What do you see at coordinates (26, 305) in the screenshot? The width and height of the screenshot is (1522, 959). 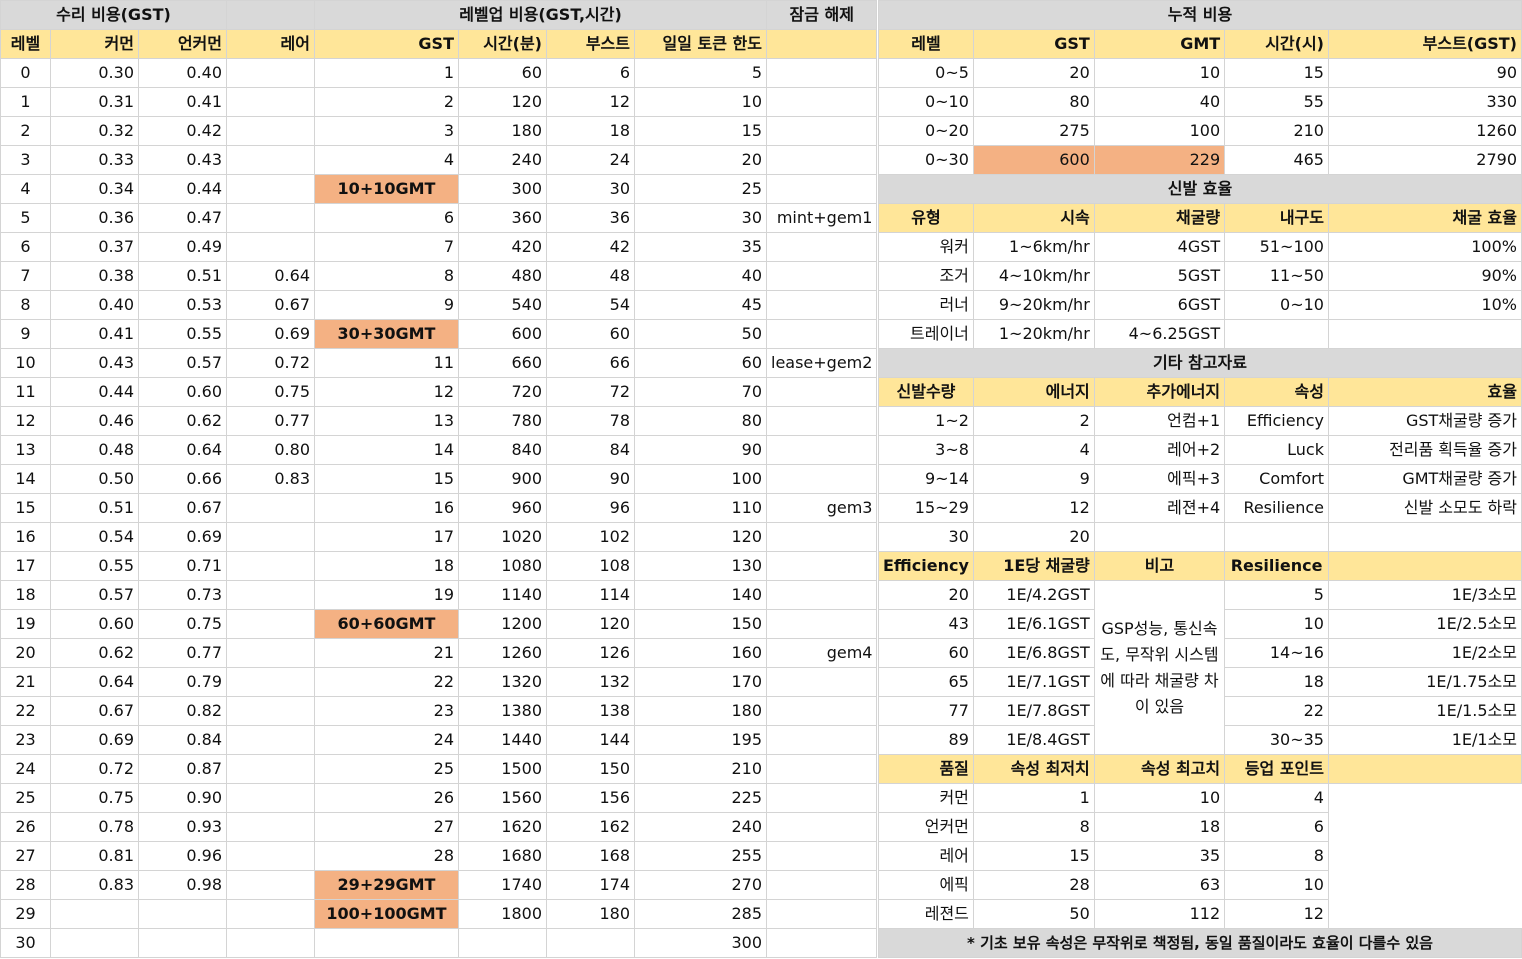 I see `table-cell: 8` at bounding box center [26, 305].